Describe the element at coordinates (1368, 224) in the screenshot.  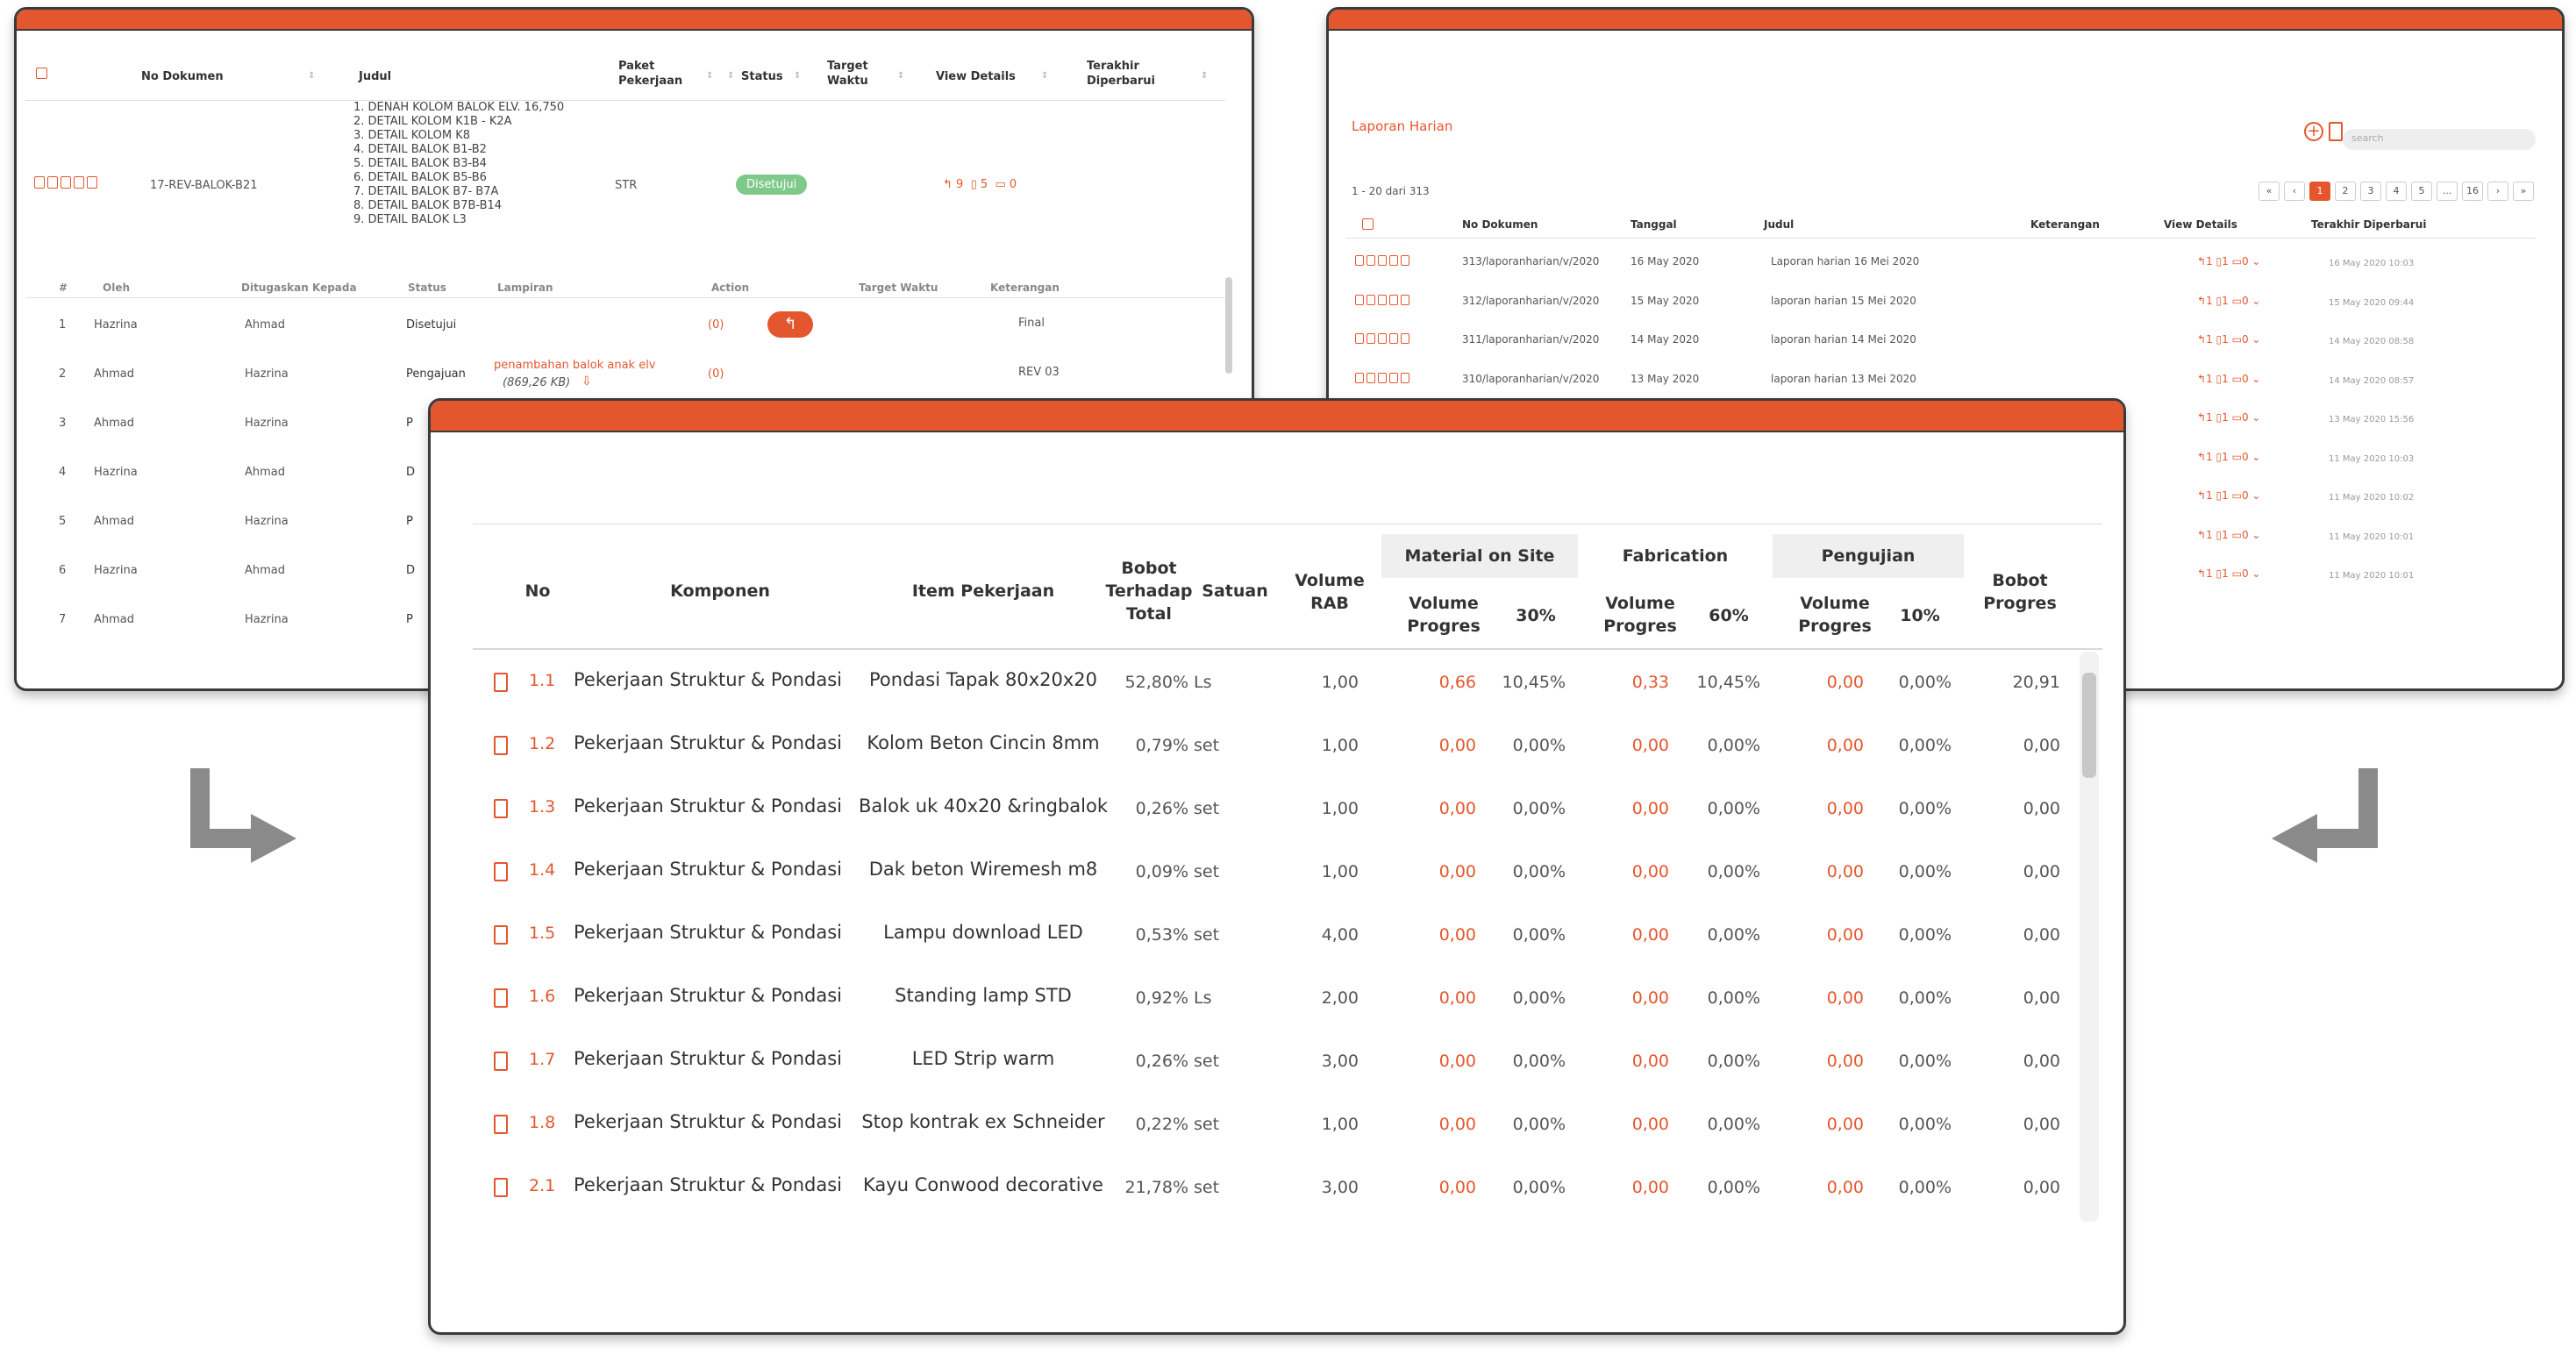
I see `select-all-checkbox` at that location.